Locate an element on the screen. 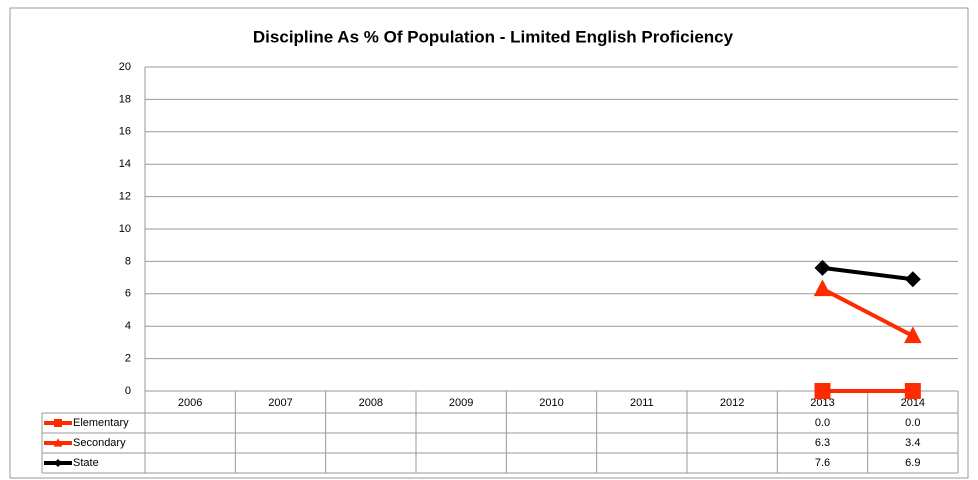 This screenshot has width=978, height=480. y-tick-label: 8 is located at coordinates (128, 261).